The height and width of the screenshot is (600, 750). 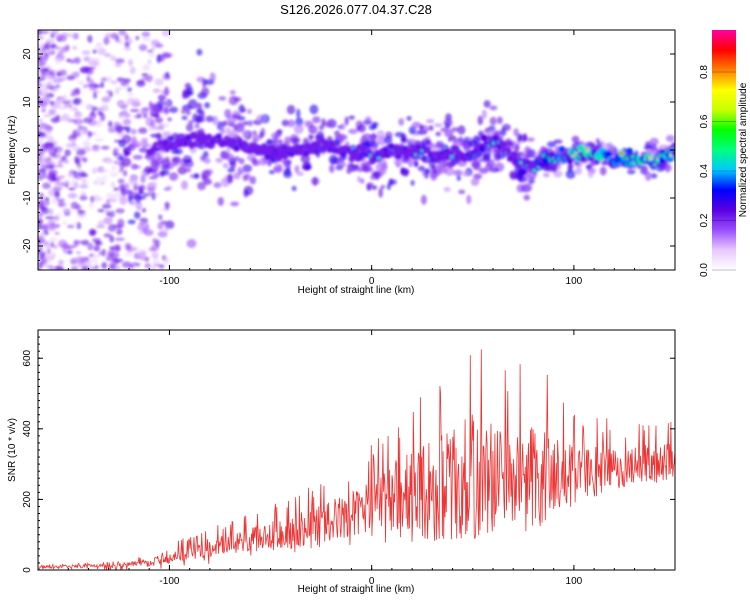 What do you see at coordinates (12, 150) in the screenshot?
I see `spectrogram-y-axis-label: Frequency (Hz)` at bounding box center [12, 150].